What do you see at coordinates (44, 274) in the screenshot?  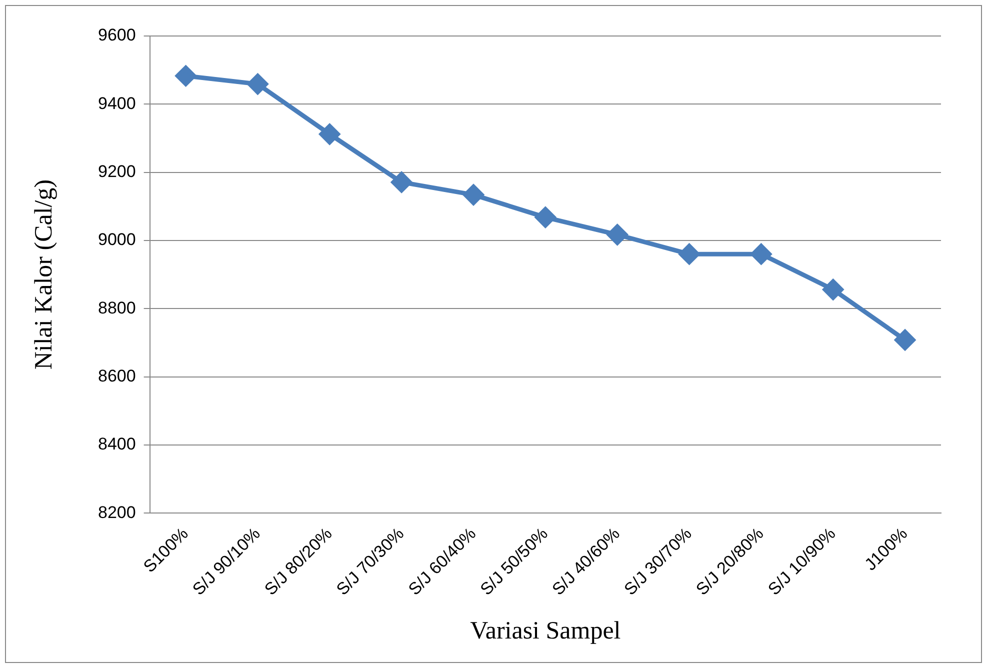 I see `y-axis-title: Nilai Kalor (Cal/g)` at bounding box center [44, 274].